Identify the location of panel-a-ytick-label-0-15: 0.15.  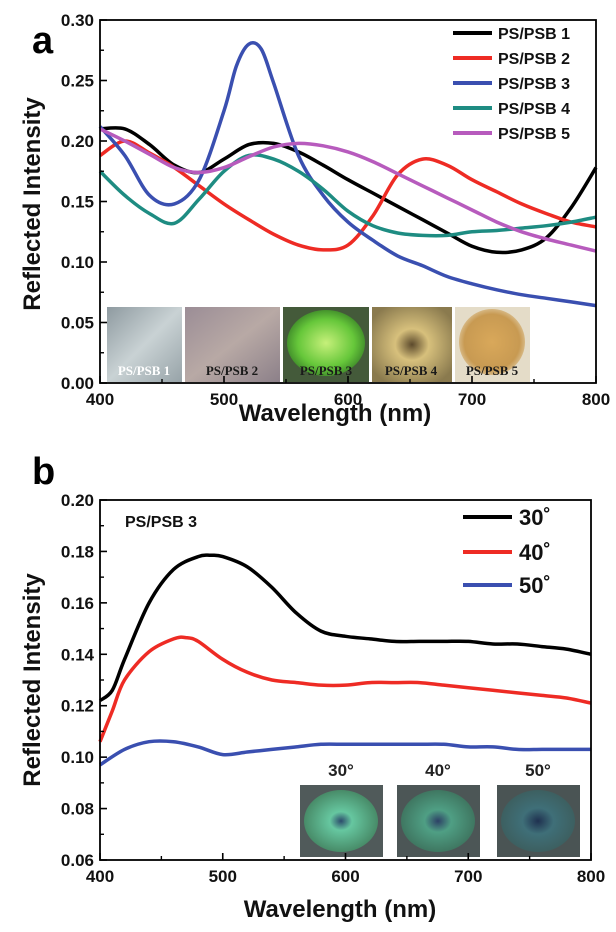
(77, 202).